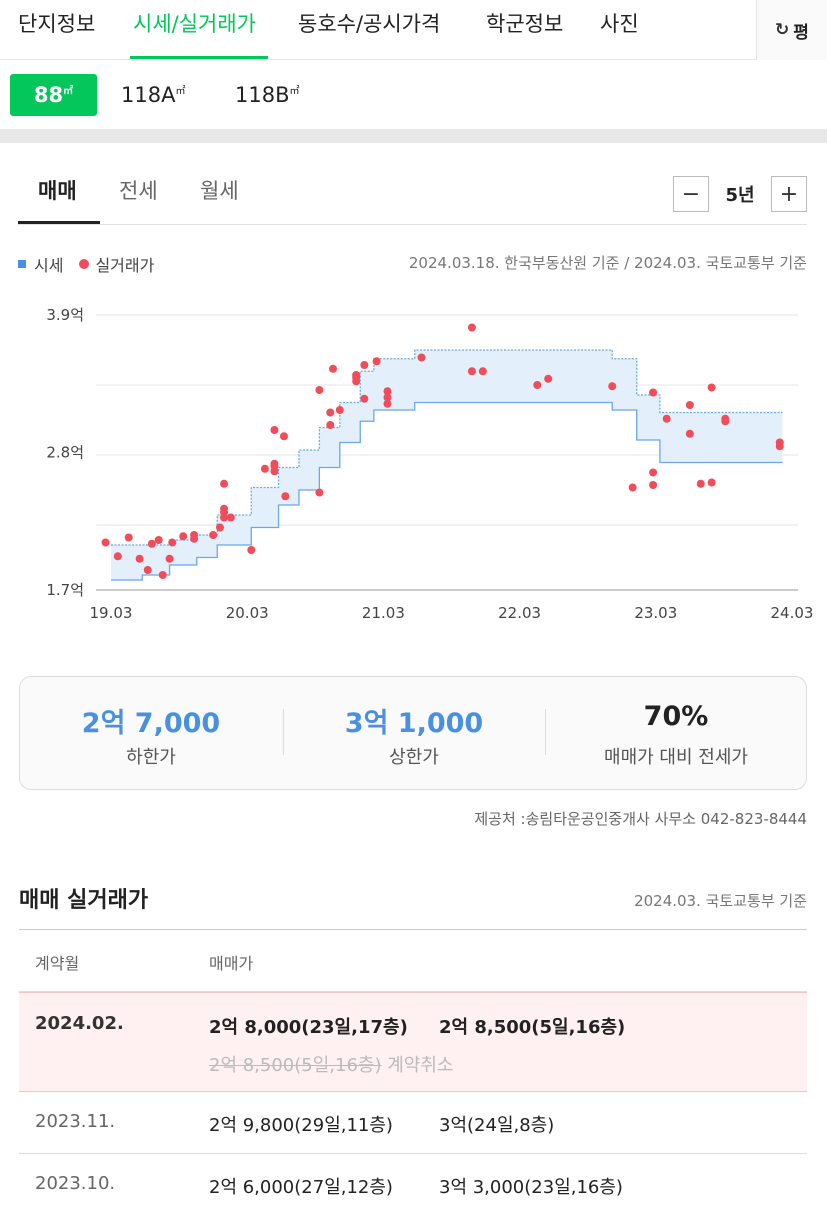 The width and height of the screenshot is (827, 1206). What do you see at coordinates (247, 613) in the screenshot?
I see `x-tick-label: 20.03` at bounding box center [247, 613].